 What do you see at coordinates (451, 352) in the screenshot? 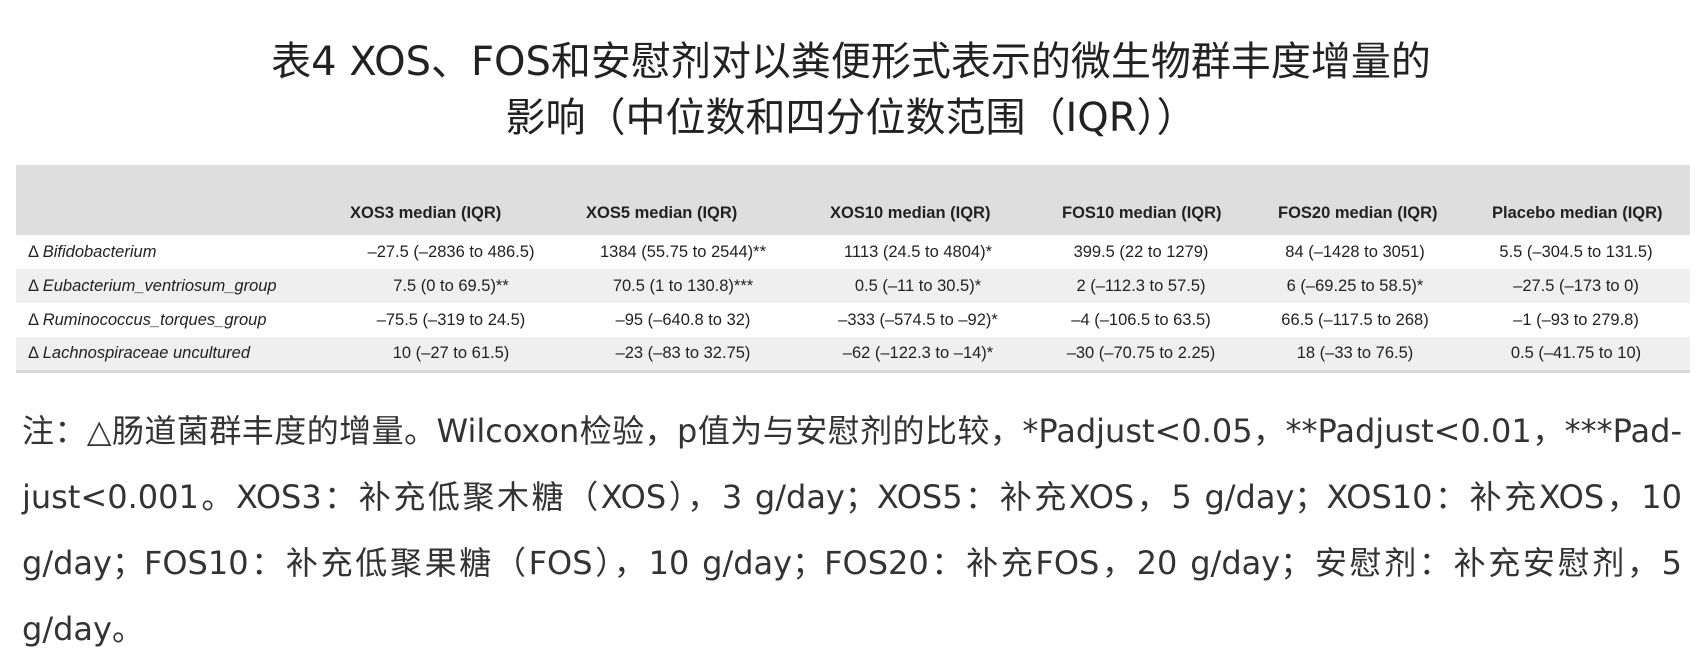
I see `table-cell: 10 (–27 to 61.5)` at bounding box center [451, 352].